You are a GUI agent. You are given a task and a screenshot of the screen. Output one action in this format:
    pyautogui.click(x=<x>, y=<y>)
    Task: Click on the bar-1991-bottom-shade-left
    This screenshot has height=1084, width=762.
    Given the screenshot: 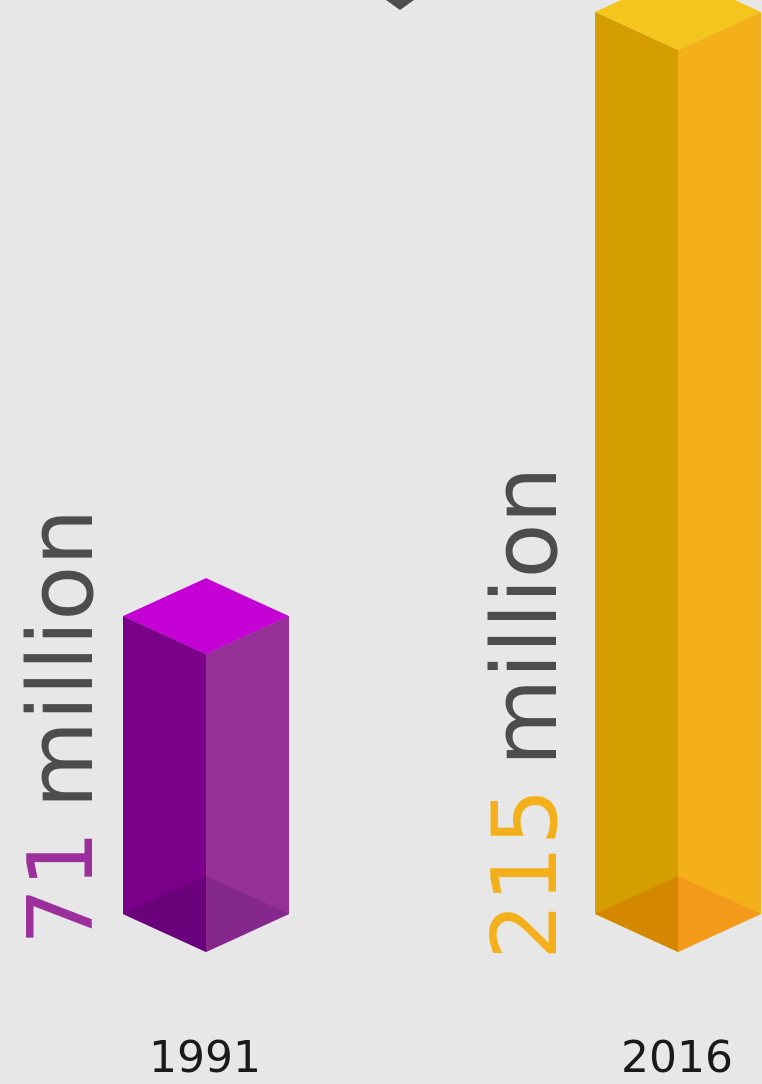 What is the action you would take?
    pyautogui.click(x=164, y=914)
    